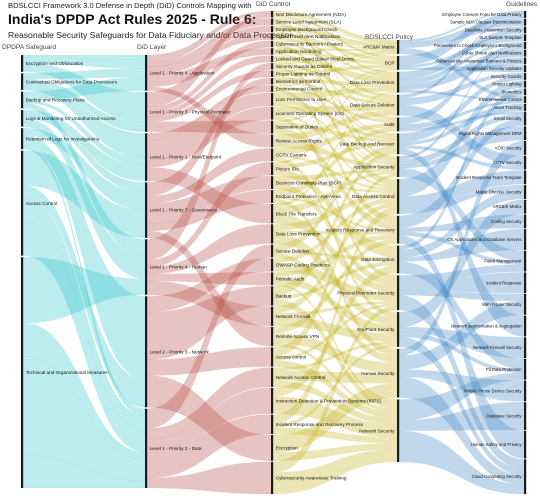  I want to click on guideline-node-label: Email Security, so click(508, 118).